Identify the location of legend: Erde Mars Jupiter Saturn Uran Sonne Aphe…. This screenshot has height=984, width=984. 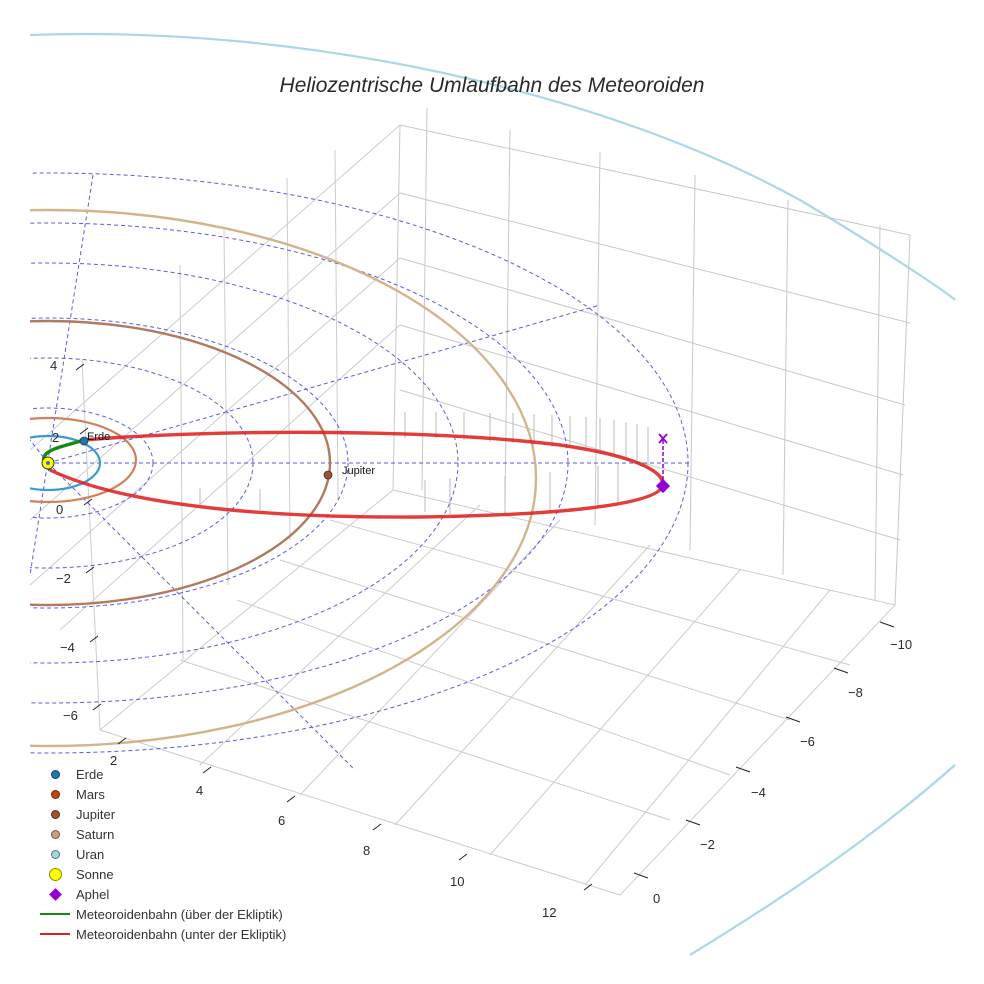
(160, 854).